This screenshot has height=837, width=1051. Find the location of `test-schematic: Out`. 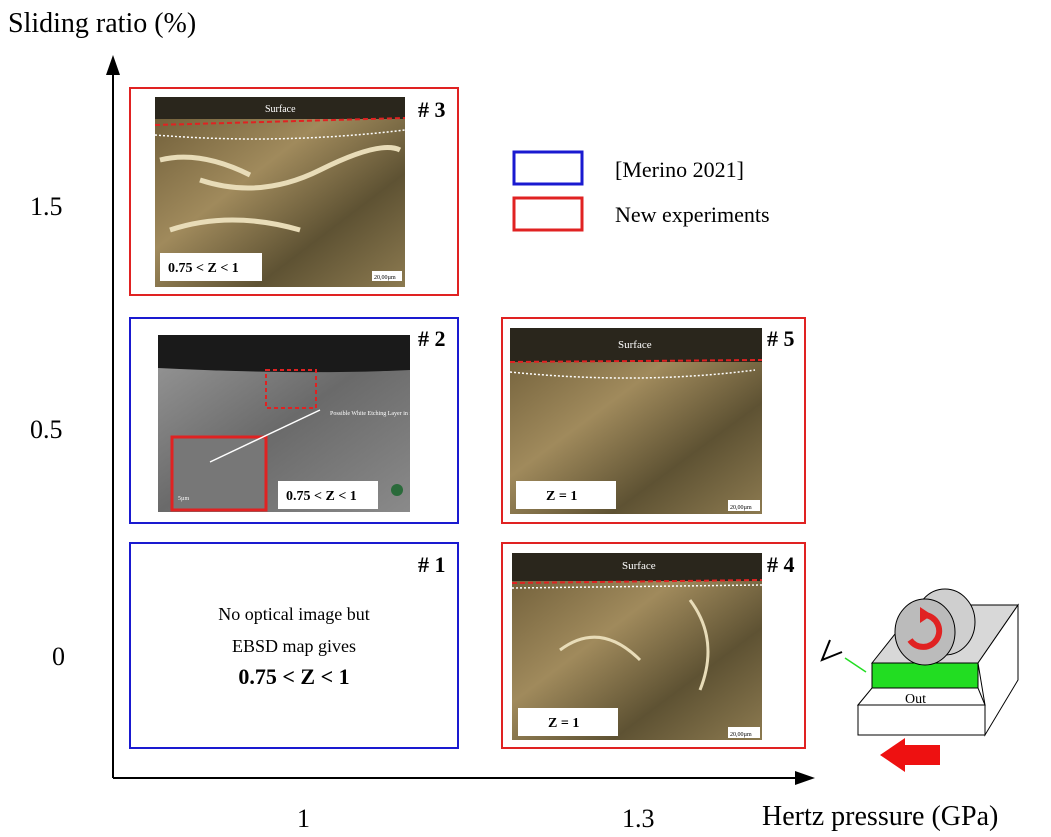

test-schematic: Out is located at coordinates (919, 680).